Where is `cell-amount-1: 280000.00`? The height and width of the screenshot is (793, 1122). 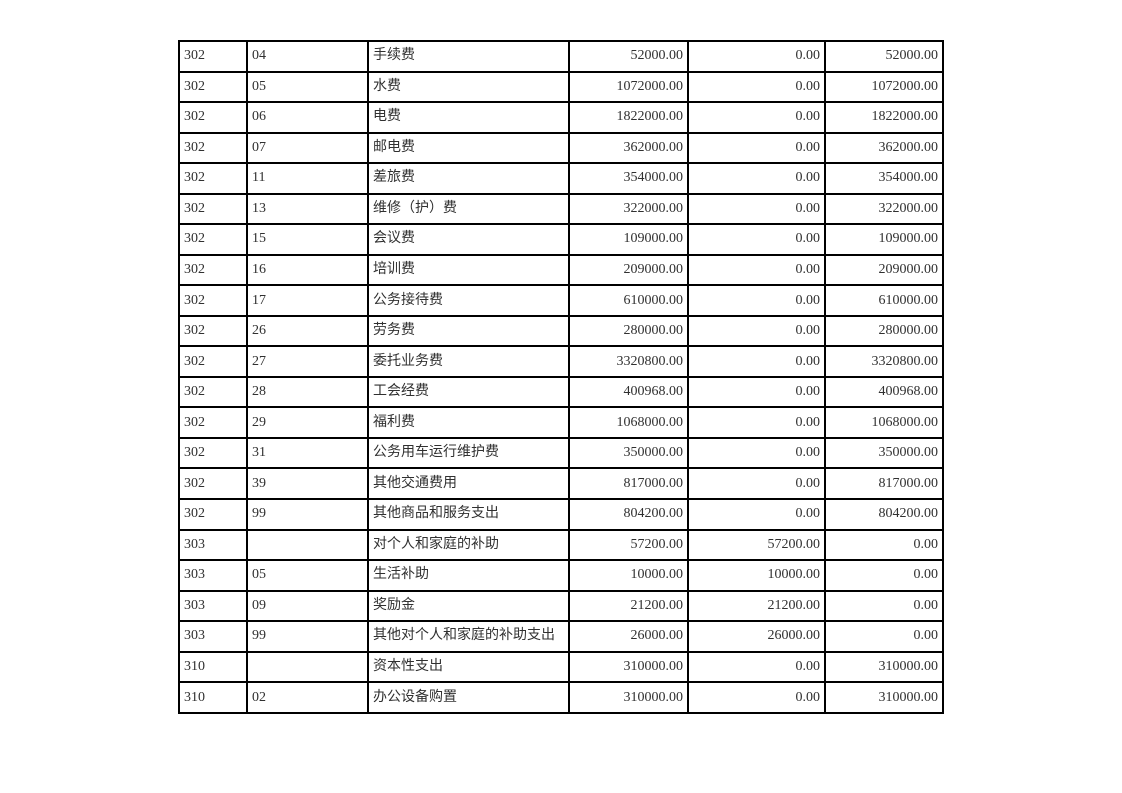 cell-amount-1: 280000.00 is located at coordinates (628, 331).